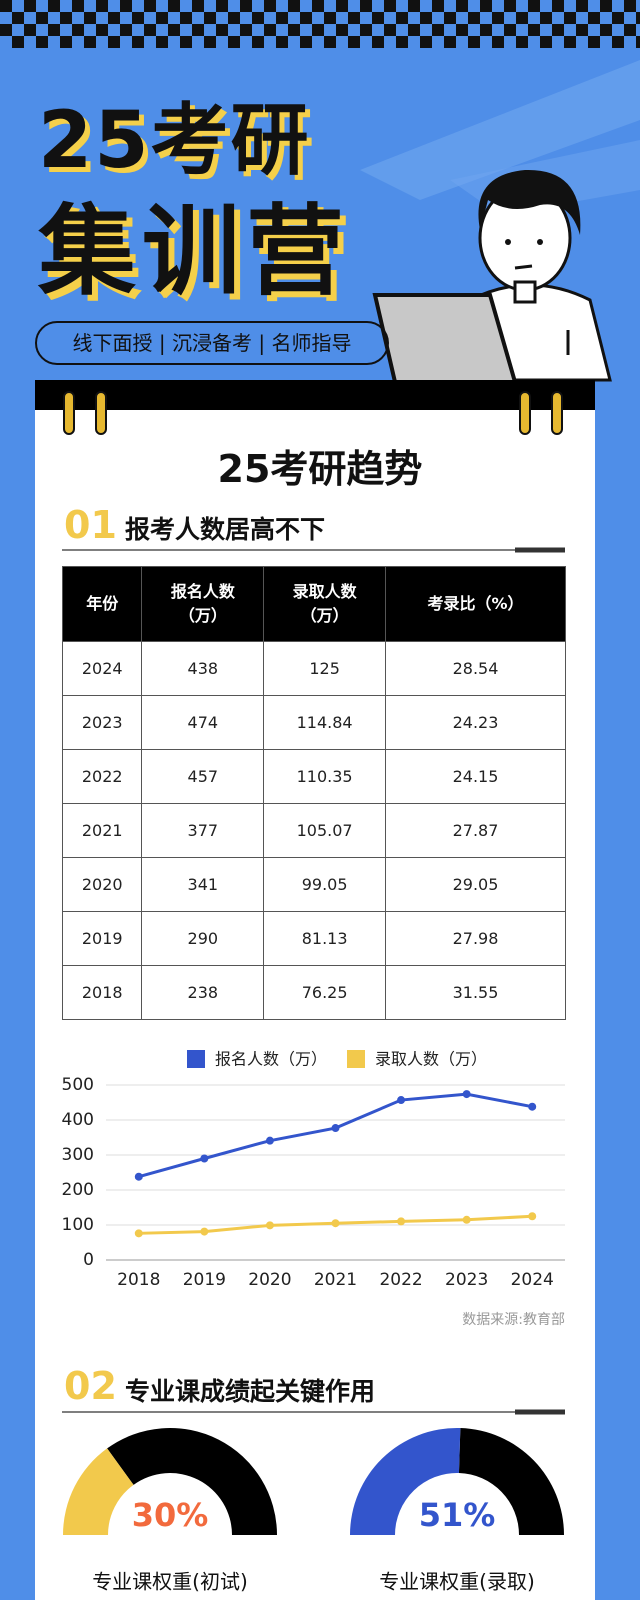 Image resolution: width=640 pixels, height=1600 pixels. What do you see at coordinates (78, 1225) in the screenshot?
I see `y-tick-label: 100` at bounding box center [78, 1225].